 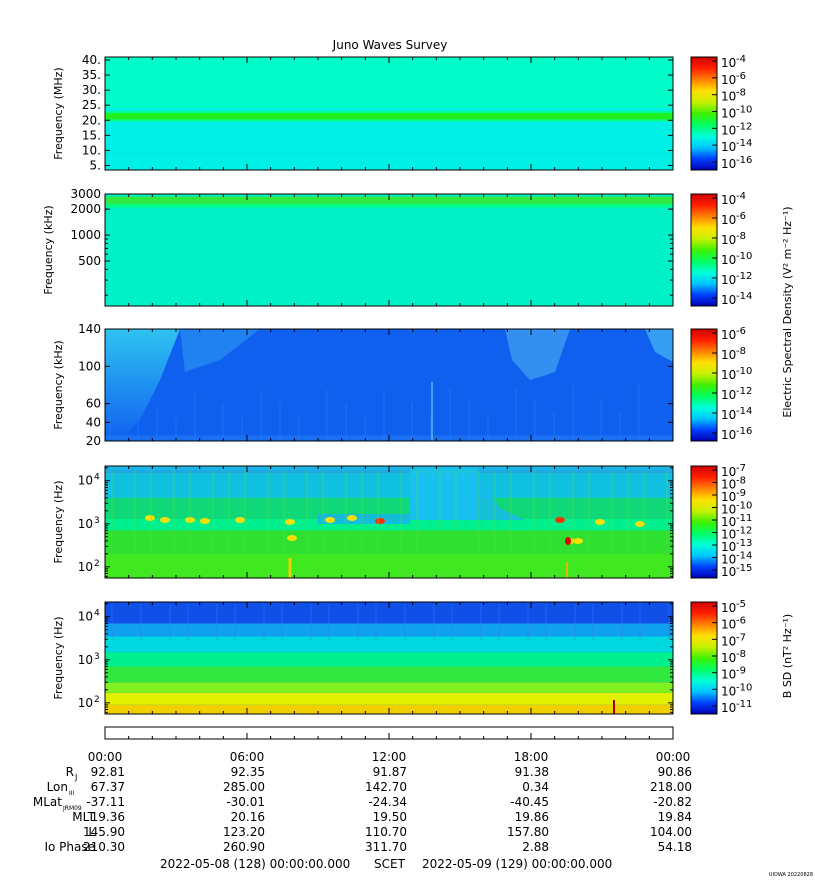 I want to click on ephemeris-value: 92.81, so click(x=108, y=772).